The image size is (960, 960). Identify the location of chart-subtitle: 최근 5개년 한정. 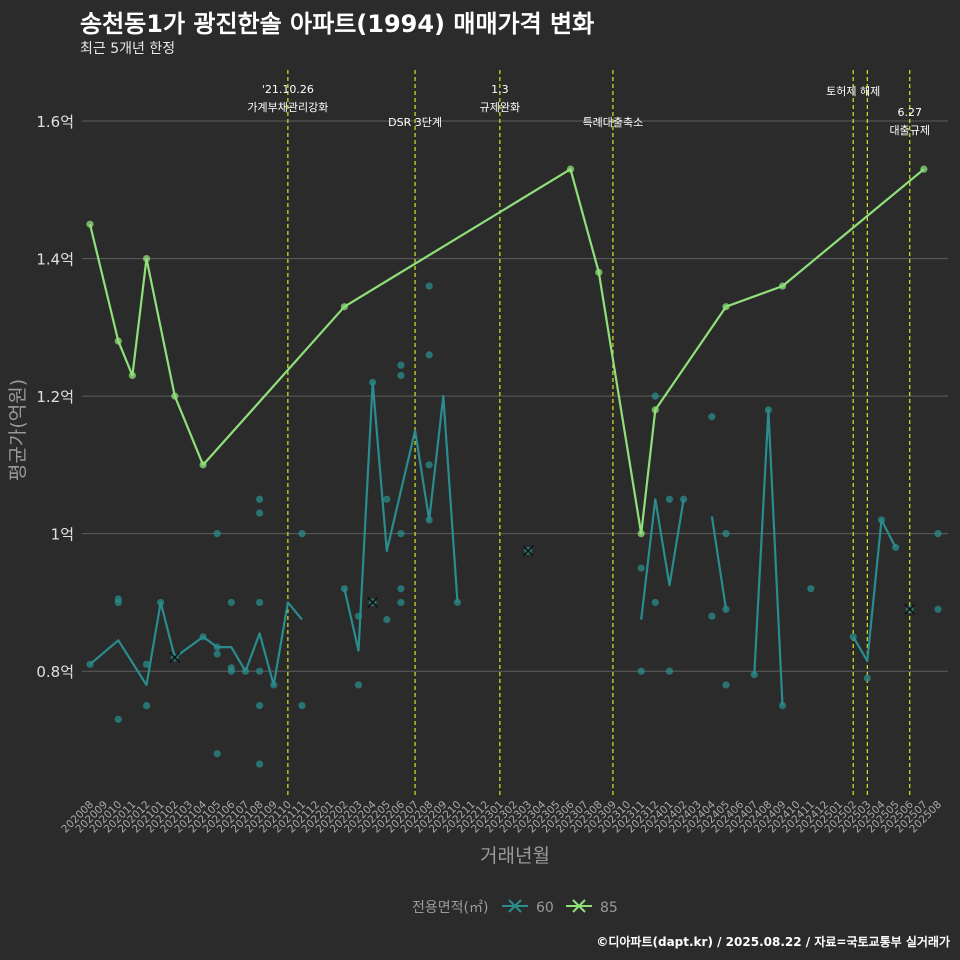
(128, 49).